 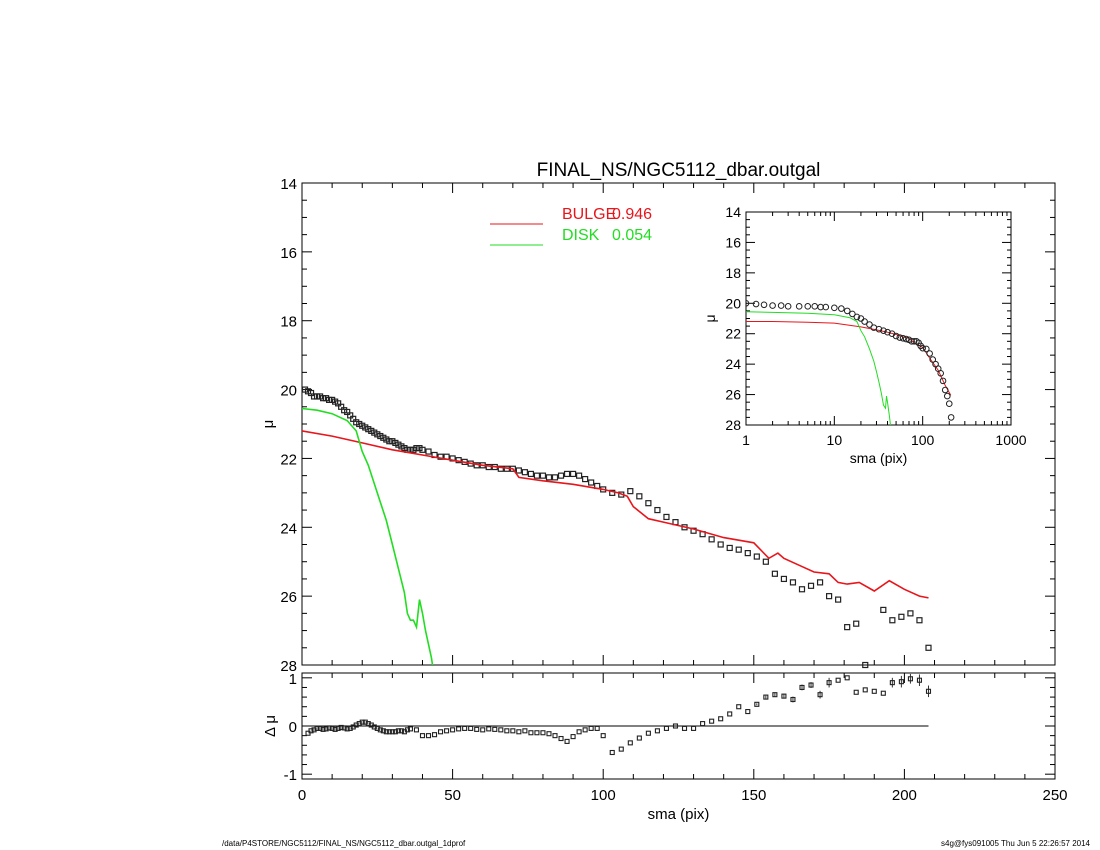 What do you see at coordinates (753, 795) in the screenshot?
I see `x-tick-label: 150` at bounding box center [753, 795].